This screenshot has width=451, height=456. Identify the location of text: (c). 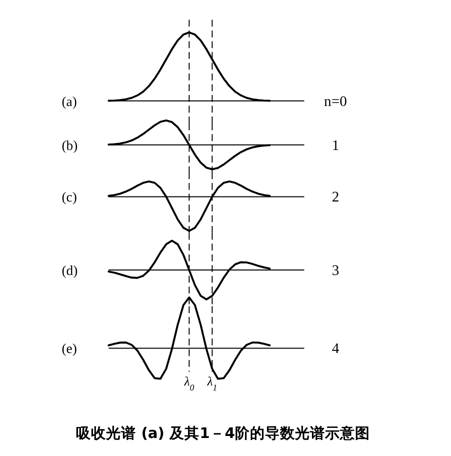
(69, 197).